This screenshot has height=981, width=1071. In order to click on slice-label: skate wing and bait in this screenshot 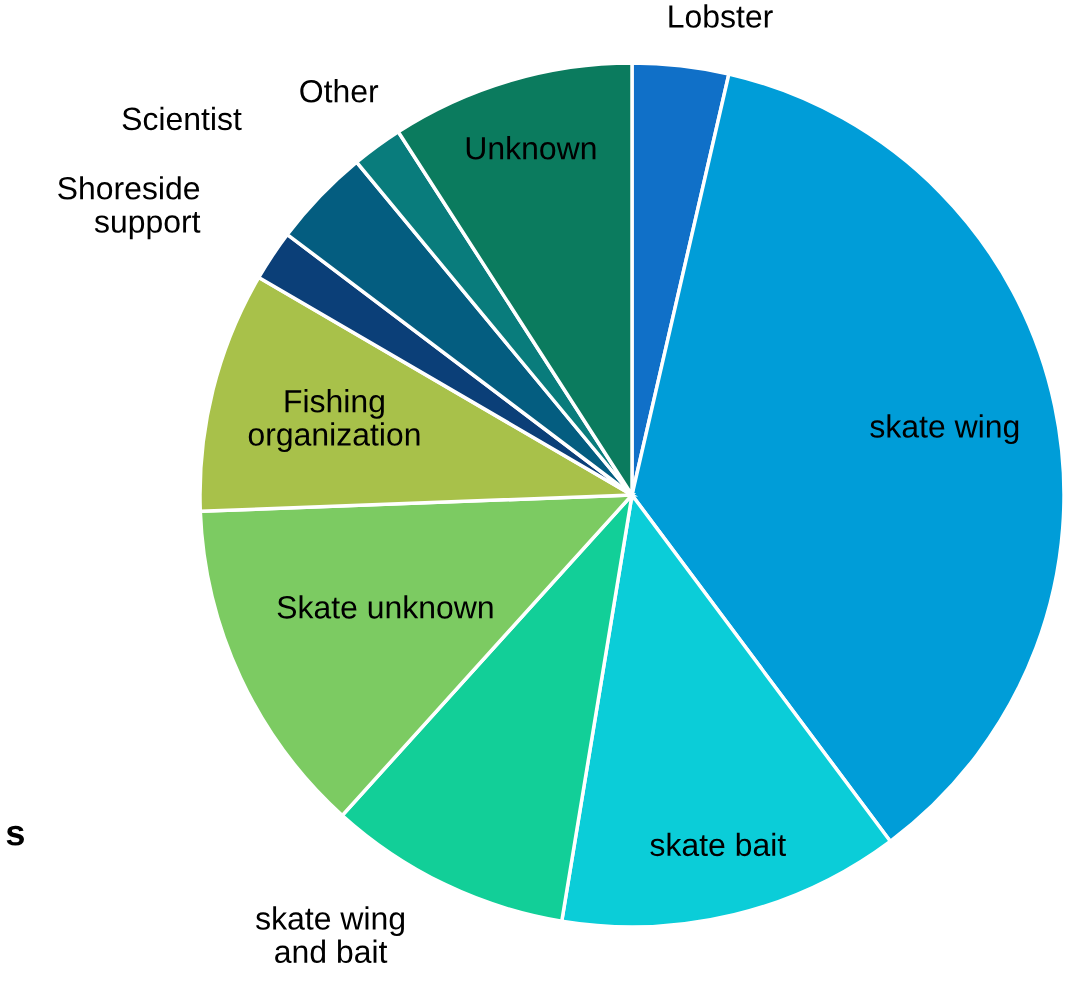, I will do `click(330, 935)`.